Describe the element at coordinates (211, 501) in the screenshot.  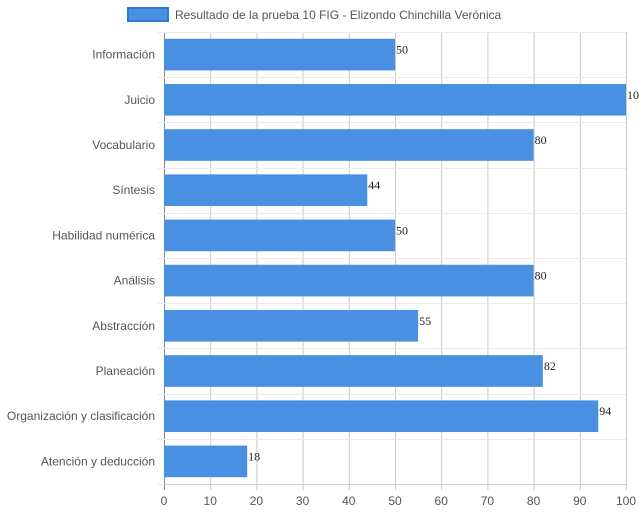
I see `x-tick-label: 10` at that location.